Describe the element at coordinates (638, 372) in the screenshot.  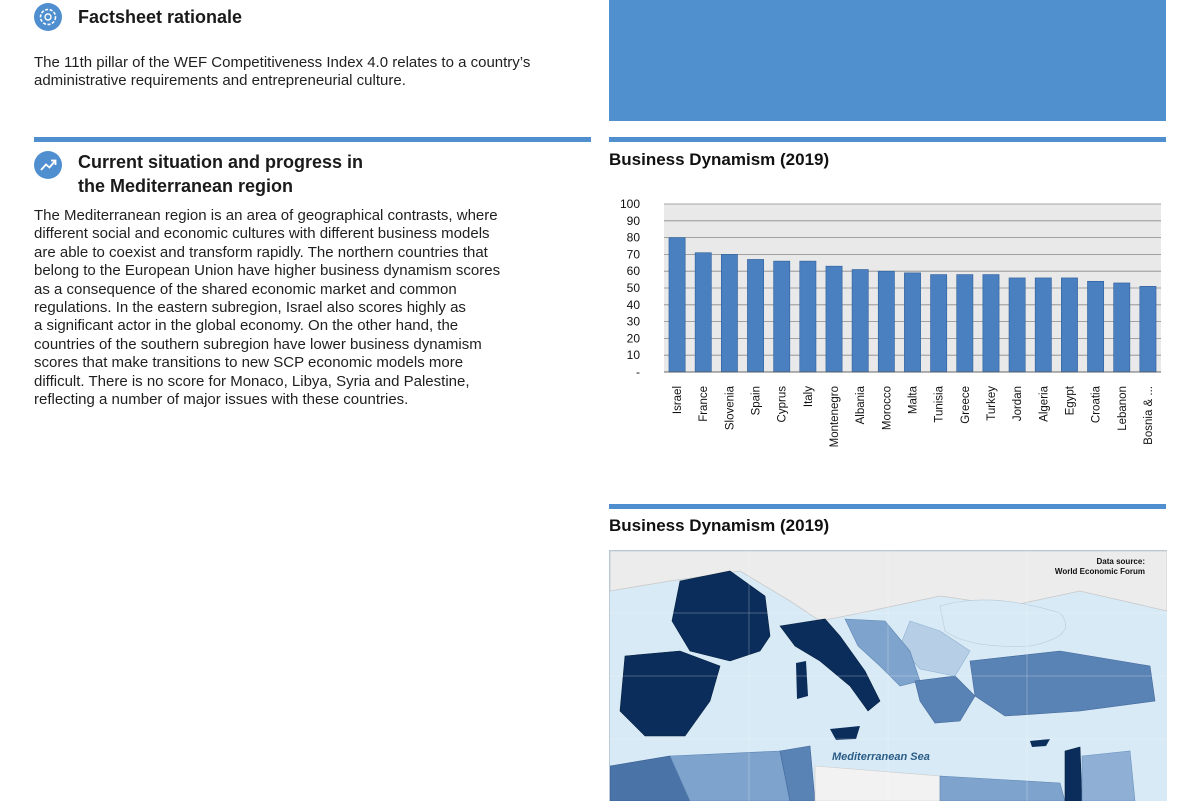
I see `y-tick-label: -` at that location.